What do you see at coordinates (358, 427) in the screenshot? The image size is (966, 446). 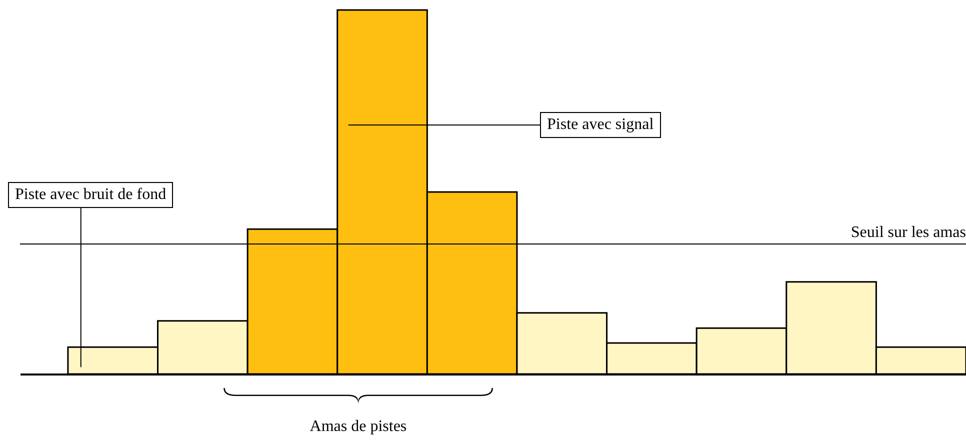 I see `text: Amas de pistes` at bounding box center [358, 427].